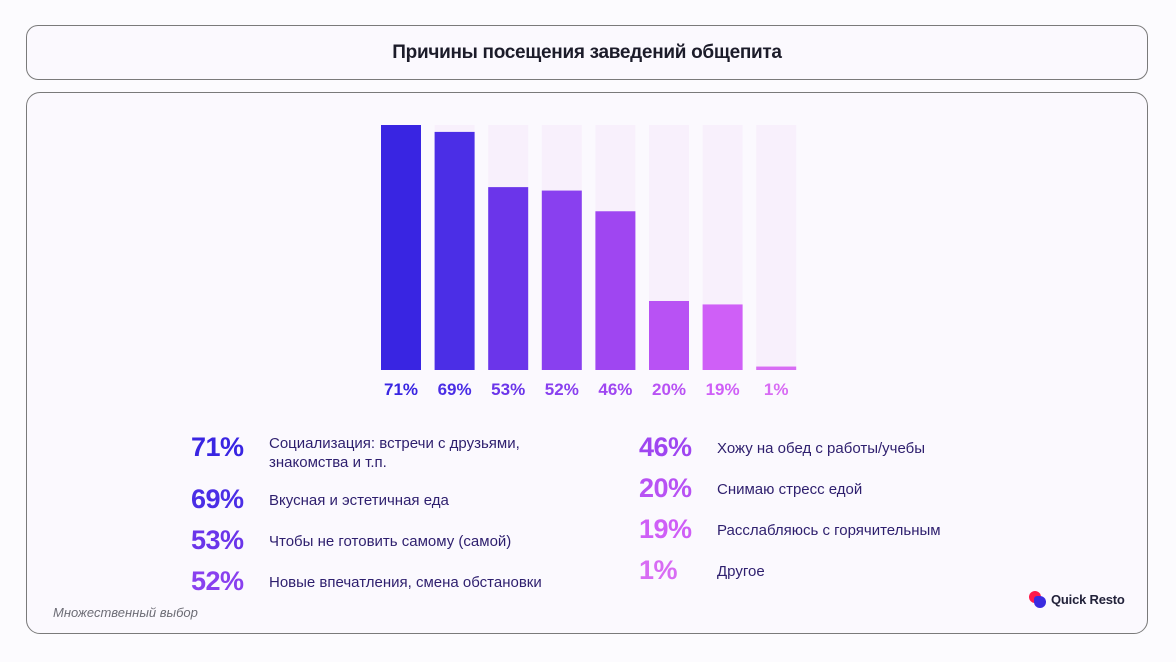 The image size is (1176, 662). I want to click on legend-item: 1% Другое, so click(790, 575).